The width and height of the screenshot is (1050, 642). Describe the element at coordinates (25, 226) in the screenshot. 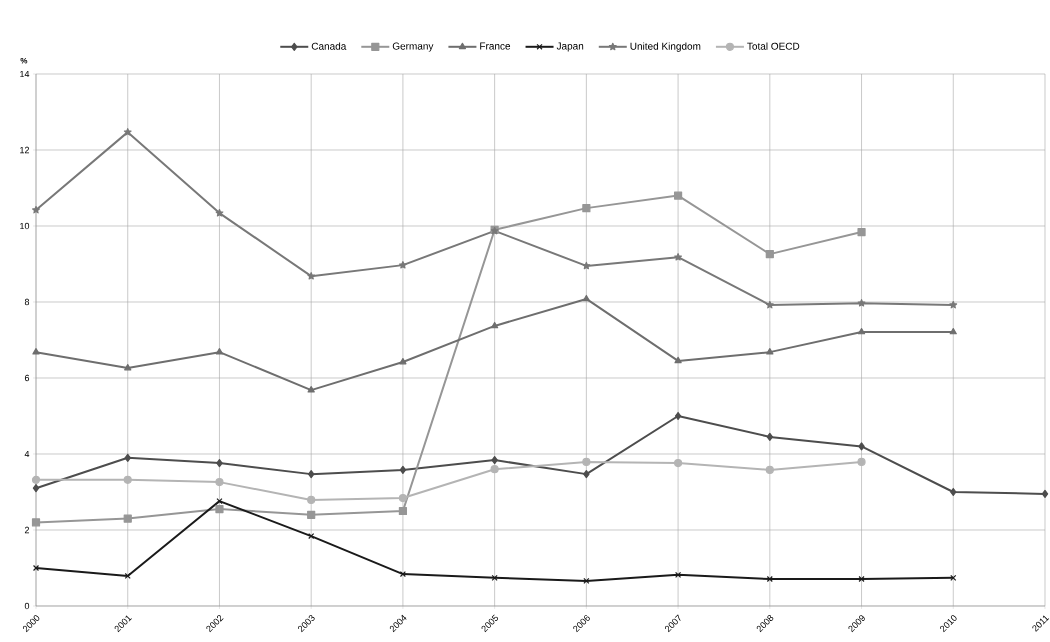

I see `y-tick-label: 10` at that location.